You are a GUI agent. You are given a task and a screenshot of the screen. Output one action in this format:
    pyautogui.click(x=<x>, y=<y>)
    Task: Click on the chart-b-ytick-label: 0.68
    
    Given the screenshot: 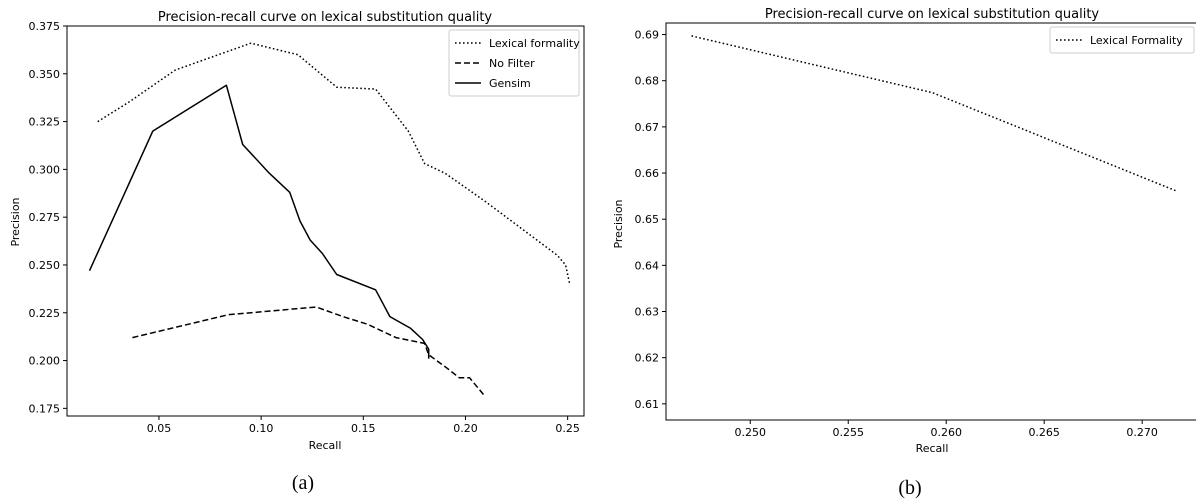 What is the action you would take?
    pyautogui.click(x=647, y=81)
    